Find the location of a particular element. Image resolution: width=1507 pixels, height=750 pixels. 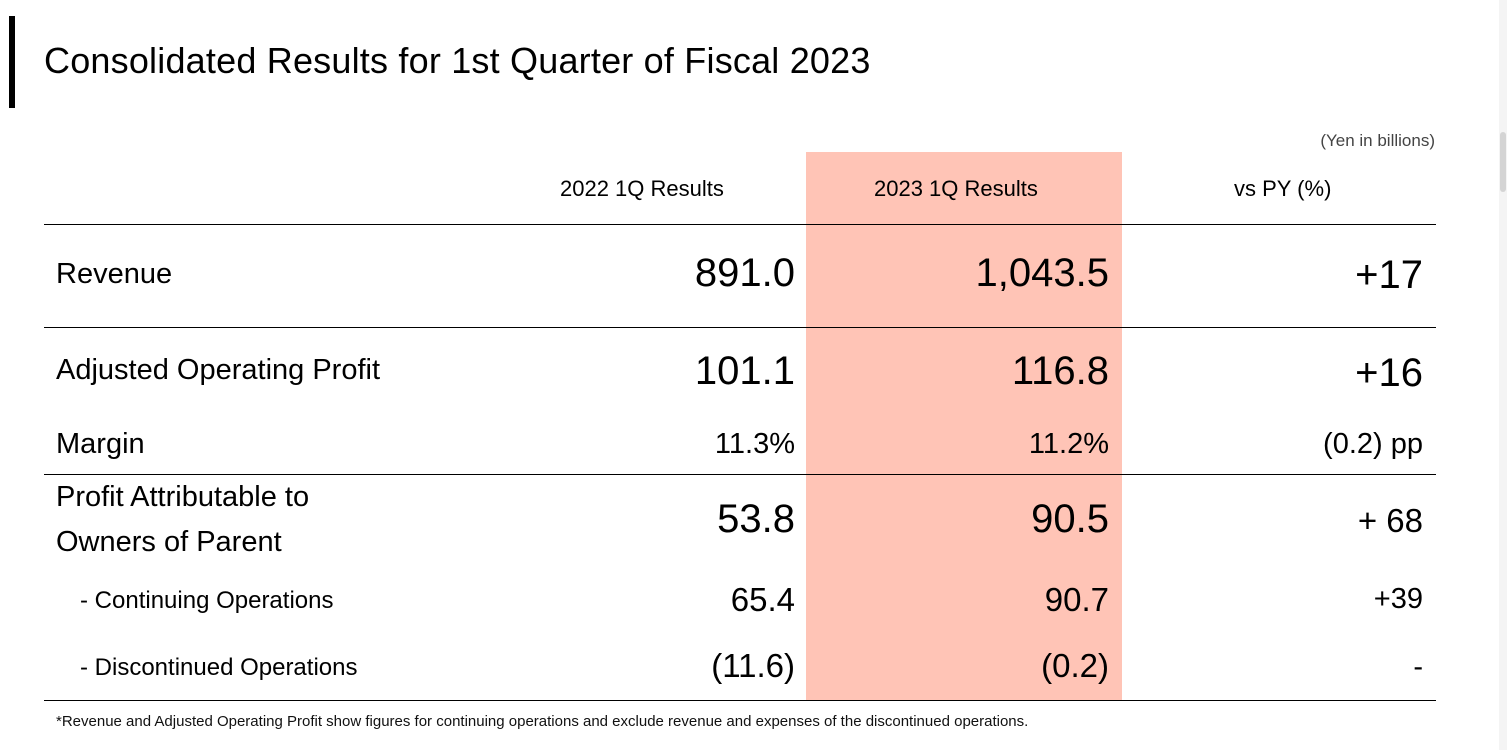

revenue-divider is located at coordinates (740, 327).